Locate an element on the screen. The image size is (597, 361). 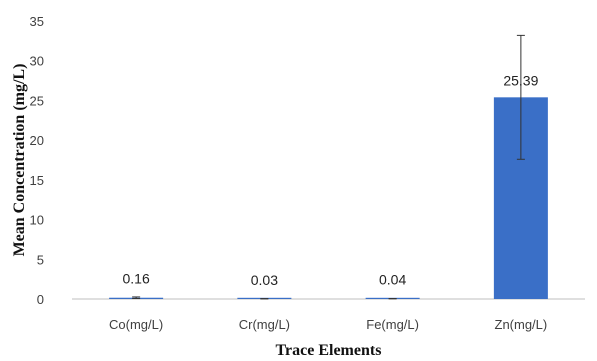
data-label: 0.04 is located at coordinates (392, 280).